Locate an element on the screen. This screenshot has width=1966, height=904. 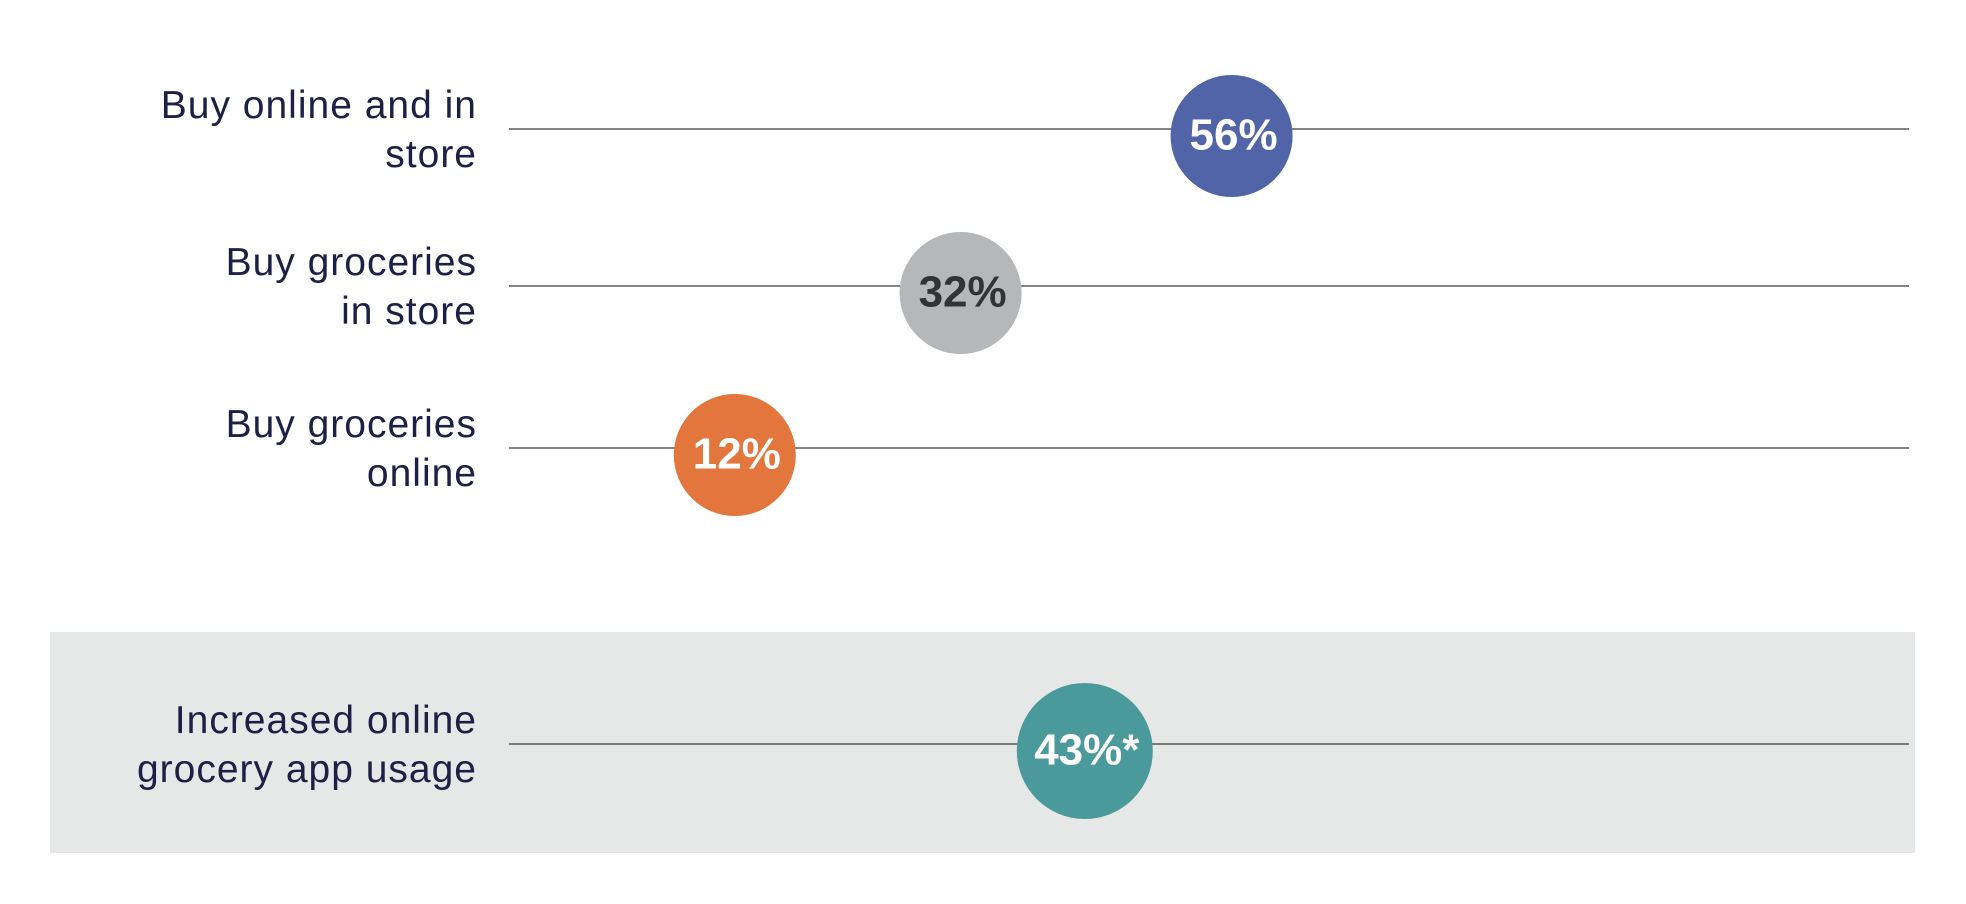
category-label: Buy groceries in store is located at coordinates (351, 287).